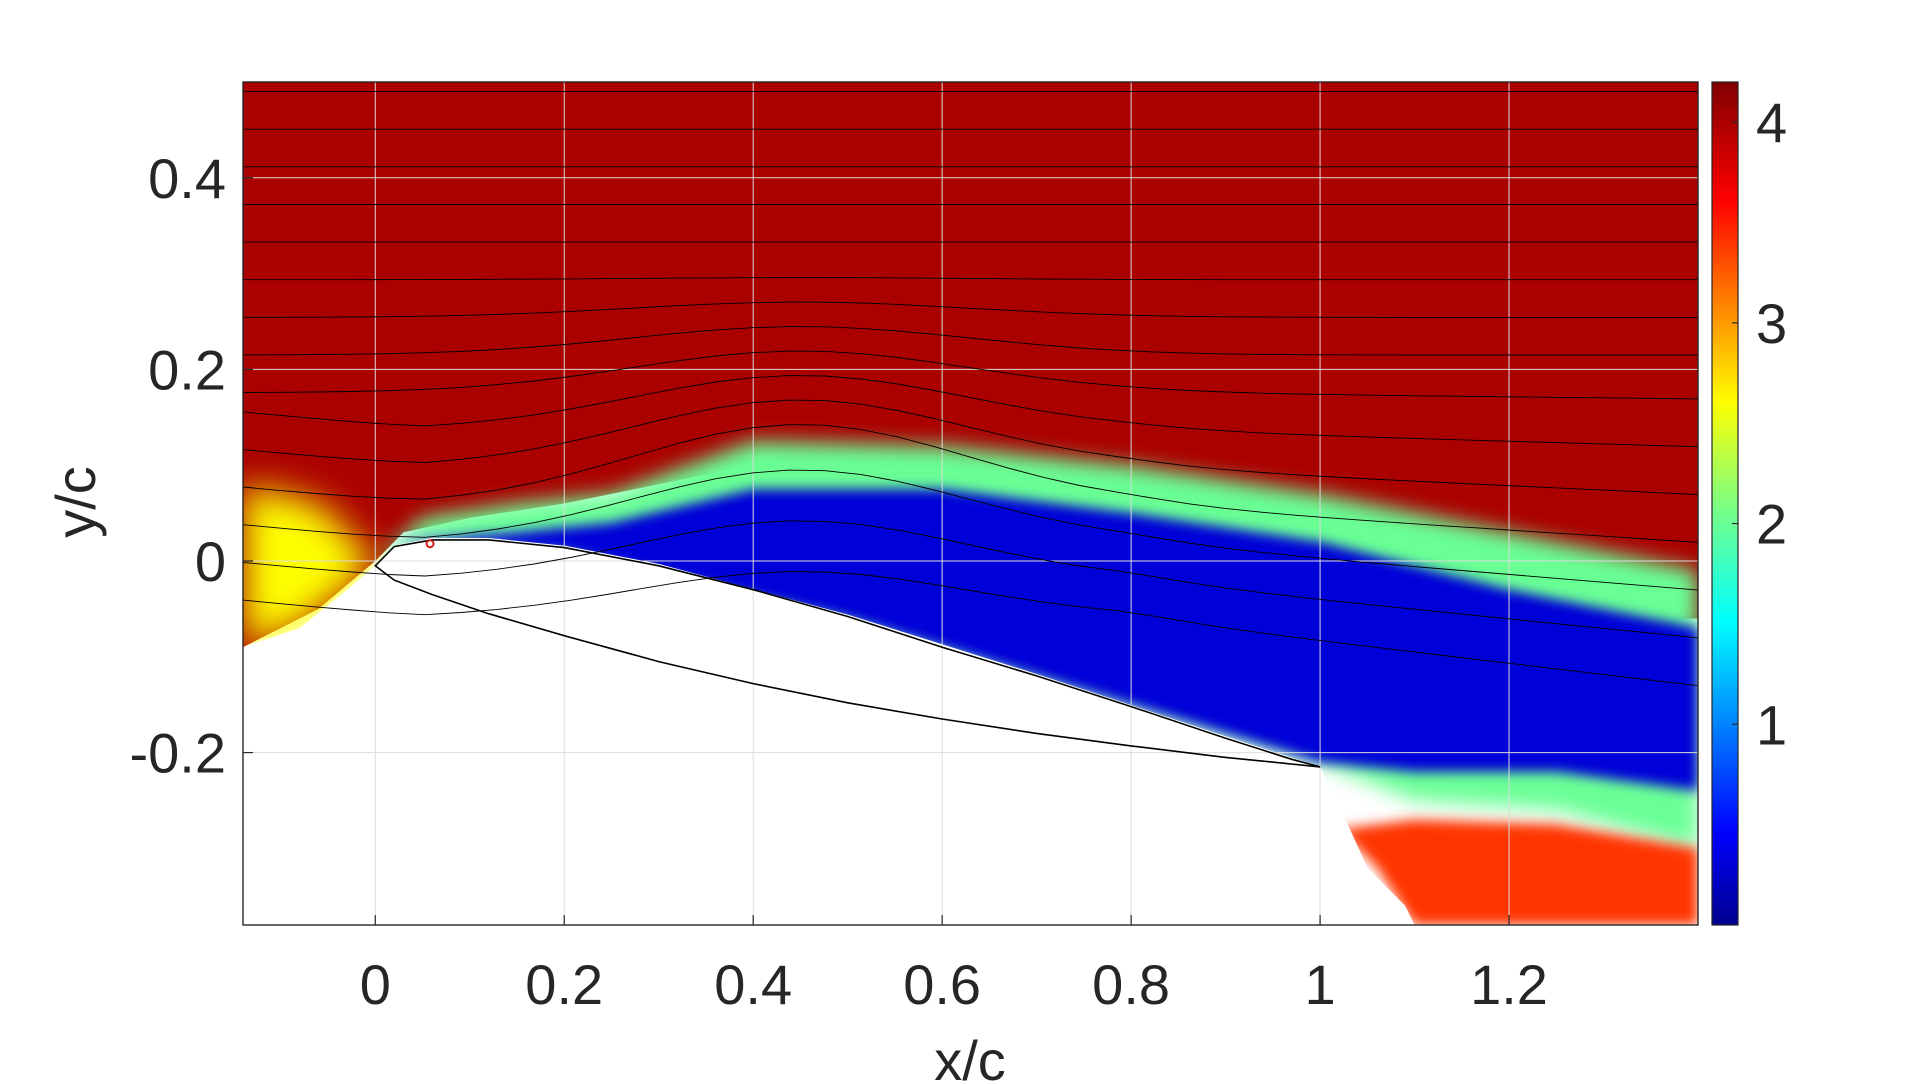 Image resolution: width=1920 pixels, height=1084 pixels. I want to click on colorbar-tick-label: 4, so click(1771, 122).